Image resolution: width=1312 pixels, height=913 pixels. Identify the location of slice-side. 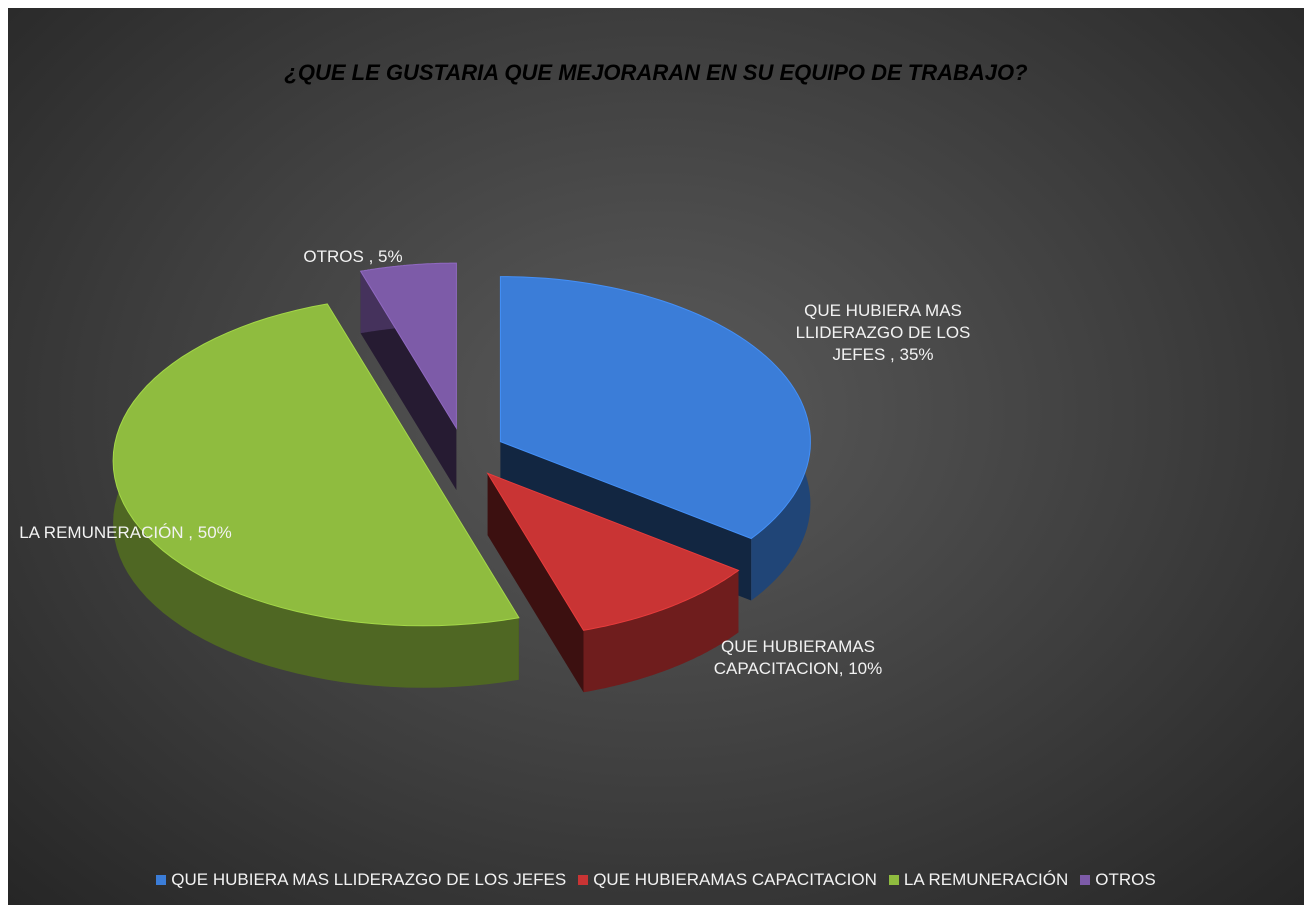
(661, 631).